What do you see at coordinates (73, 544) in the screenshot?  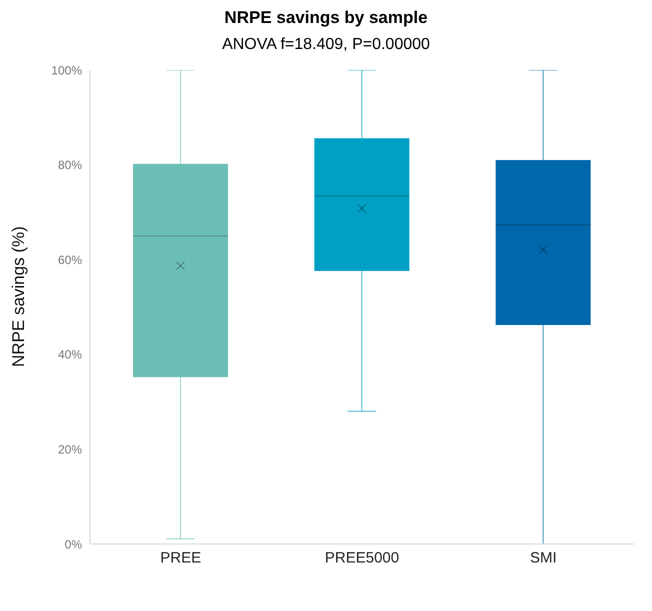 I see `y-tick-label: 0%` at bounding box center [73, 544].